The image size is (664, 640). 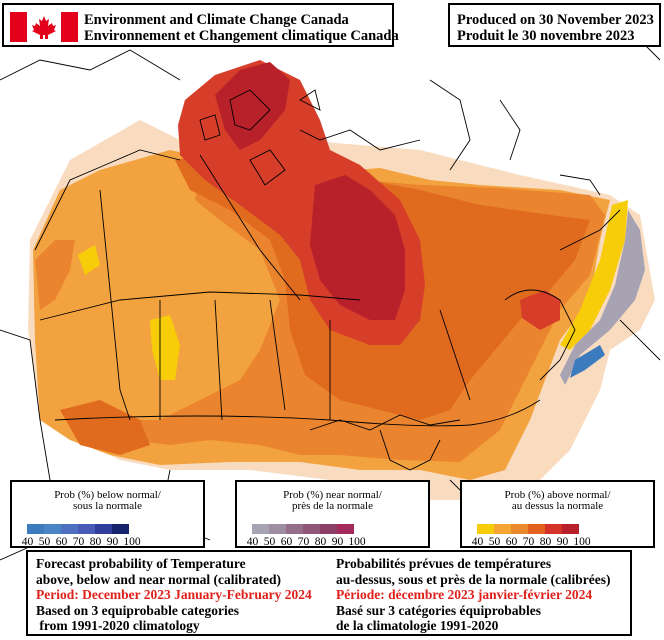 What do you see at coordinates (332, 495) in the screenshot?
I see `legend-near-title-en: Prob (%) near normal/` at bounding box center [332, 495].